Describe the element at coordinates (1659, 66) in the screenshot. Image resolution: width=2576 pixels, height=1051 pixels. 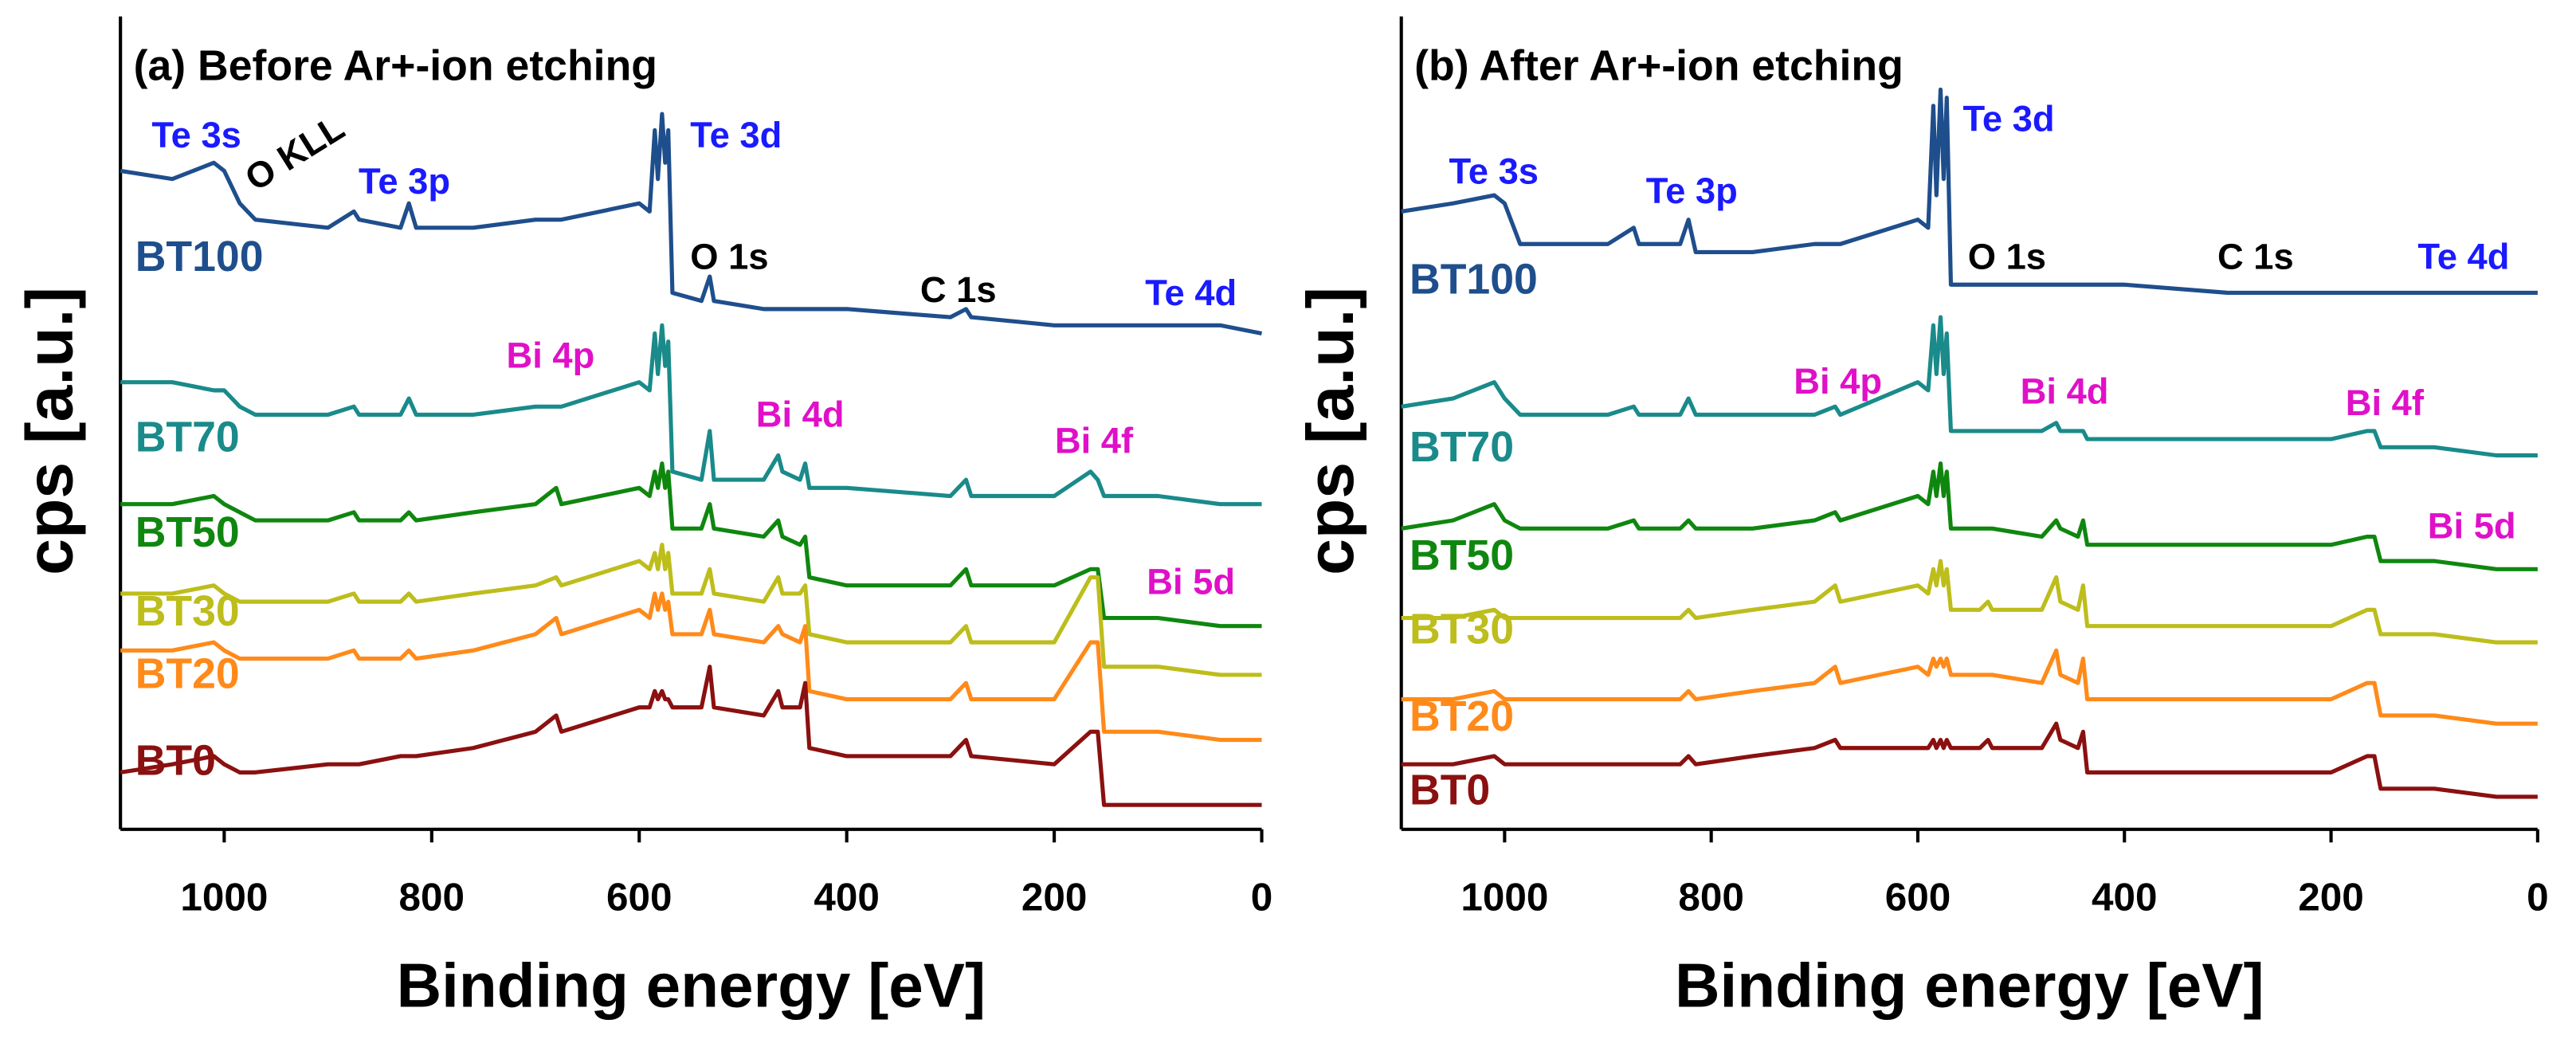
I see `panel-title: (b) After Ar+-ion etching` at that location.